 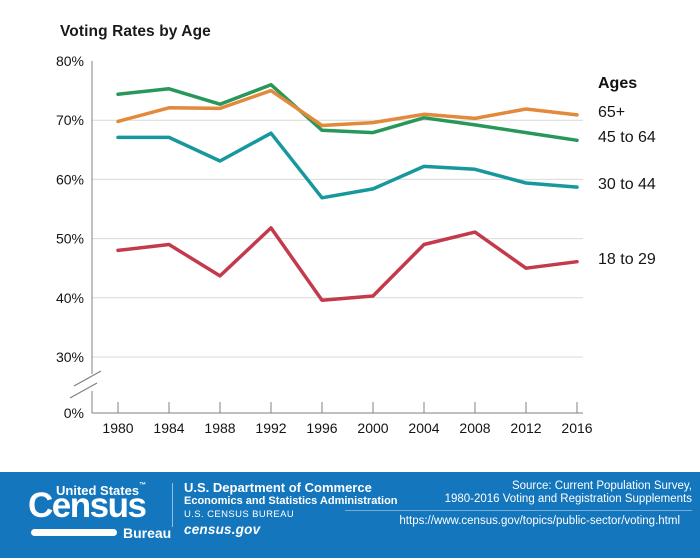 What do you see at coordinates (219, 428) in the screenshot?
I see `x-axis-label-1988: 1988` at bounding box center [219, 428].